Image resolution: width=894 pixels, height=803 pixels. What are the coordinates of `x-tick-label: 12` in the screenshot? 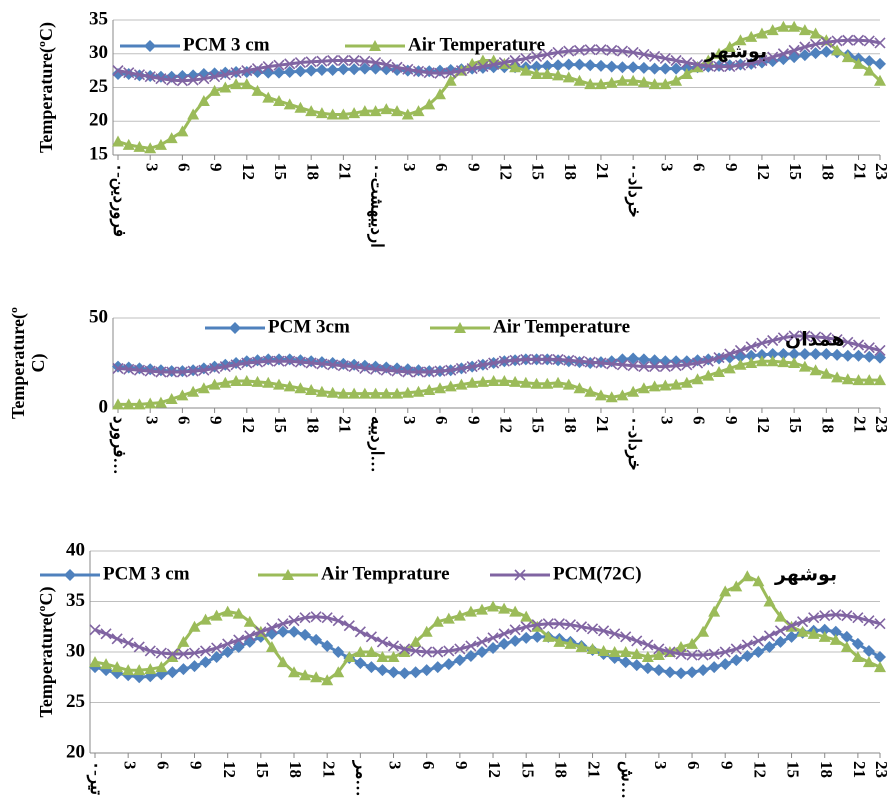 It's located at (505, 171).